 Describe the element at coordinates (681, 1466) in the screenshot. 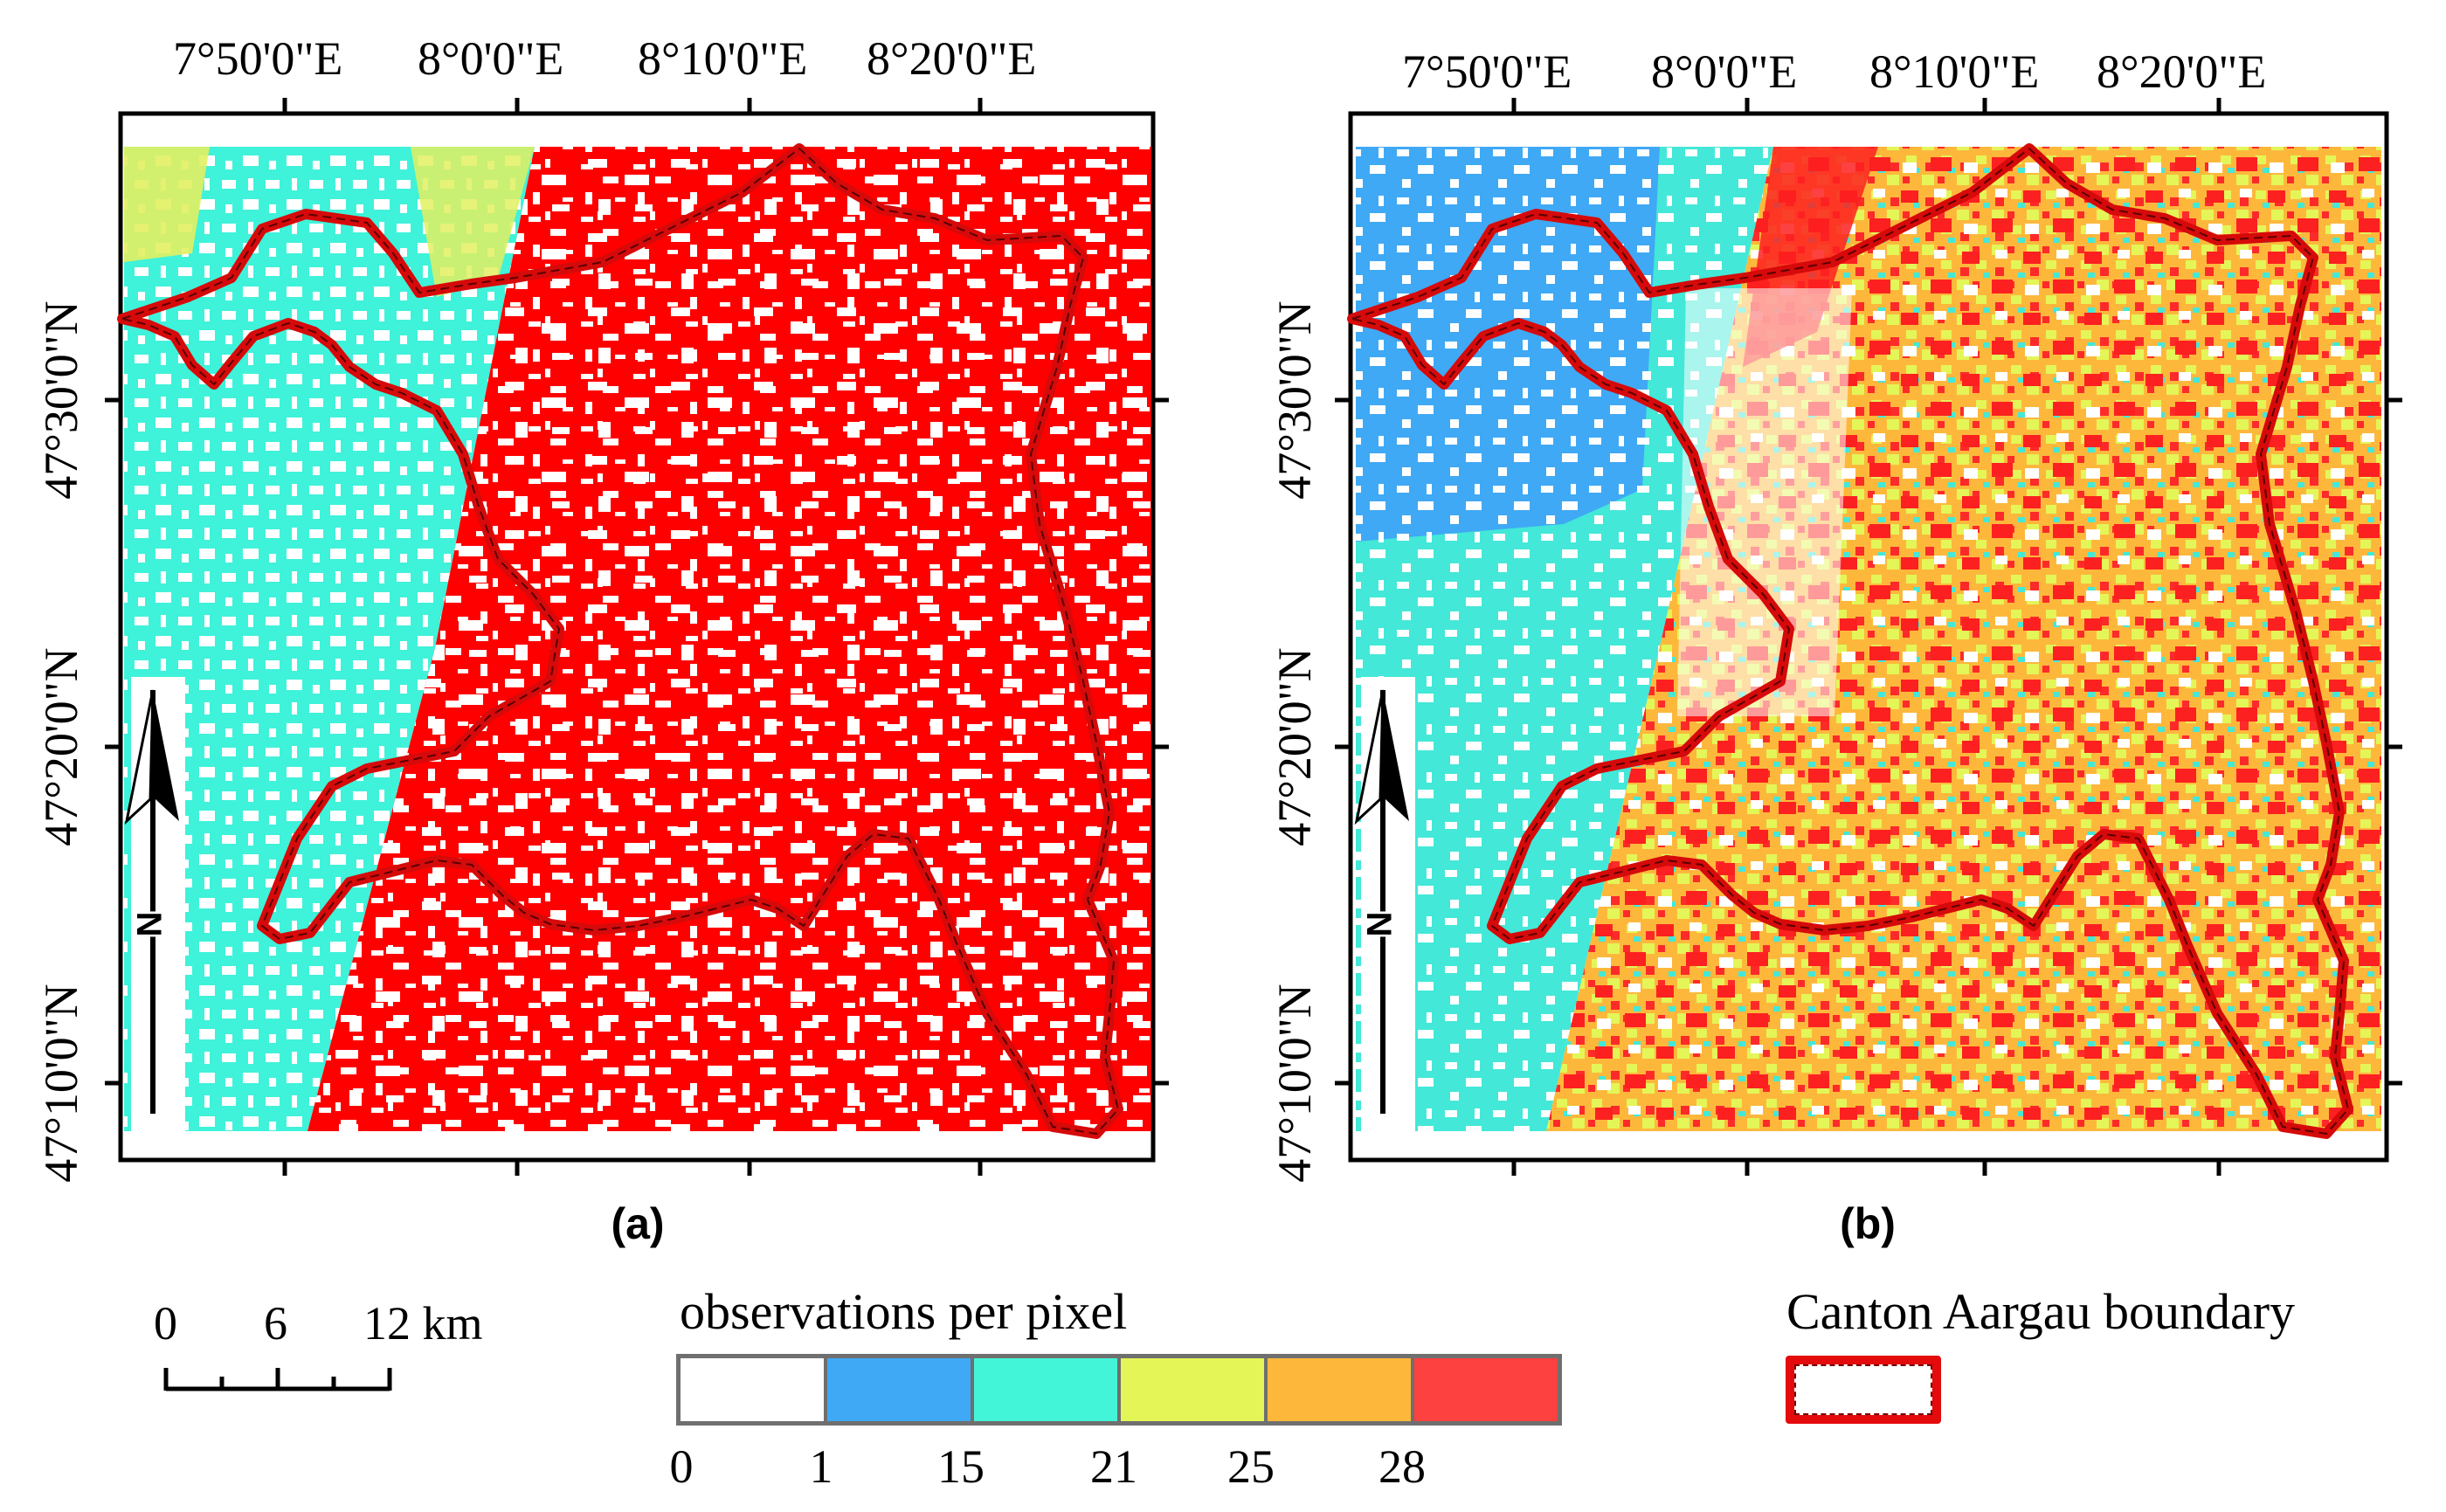

I see `legend-break-label: 0` at that location.